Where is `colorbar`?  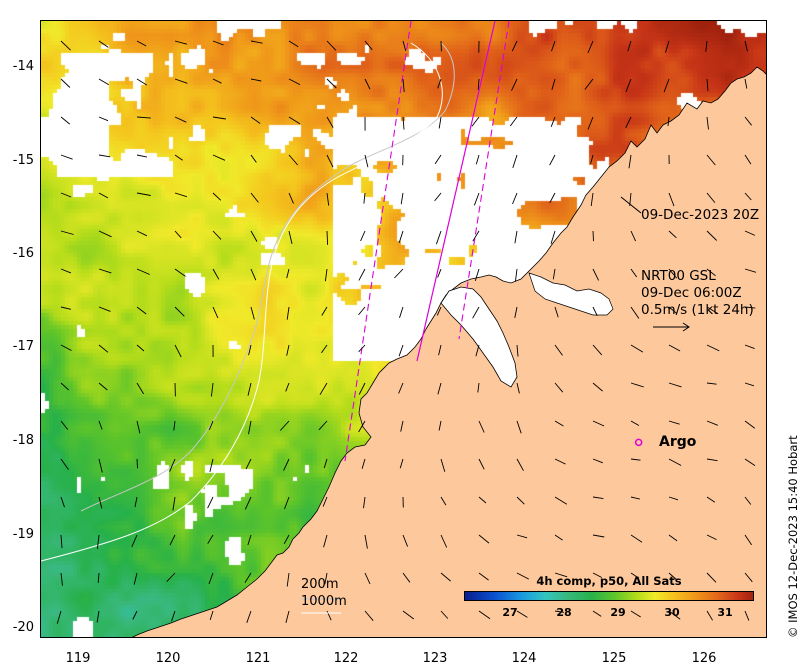 colorbar is located at coordinates (609, 596).